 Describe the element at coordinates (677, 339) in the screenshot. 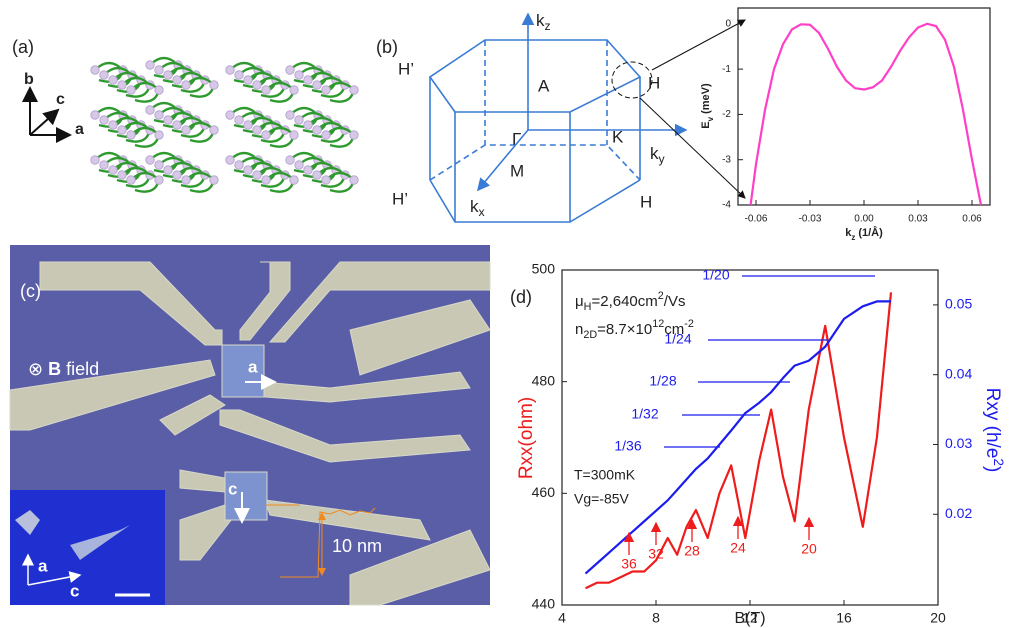

I see `plateau-label: 1/24` at that location.